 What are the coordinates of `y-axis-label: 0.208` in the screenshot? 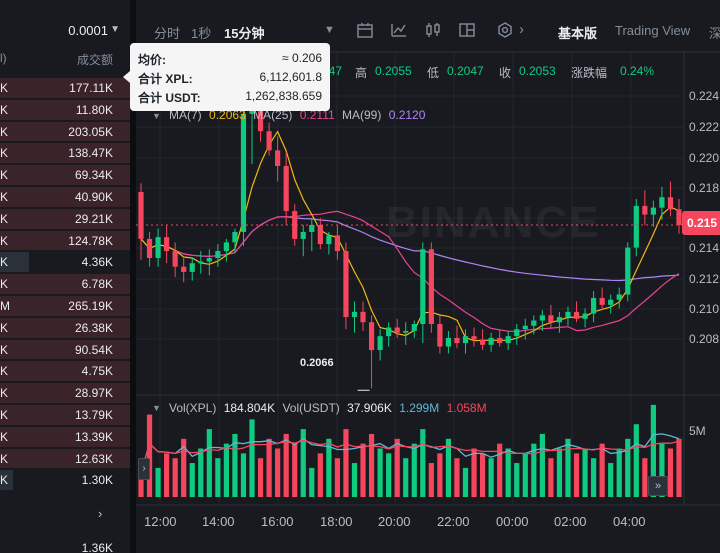 It's located at (704, 339).